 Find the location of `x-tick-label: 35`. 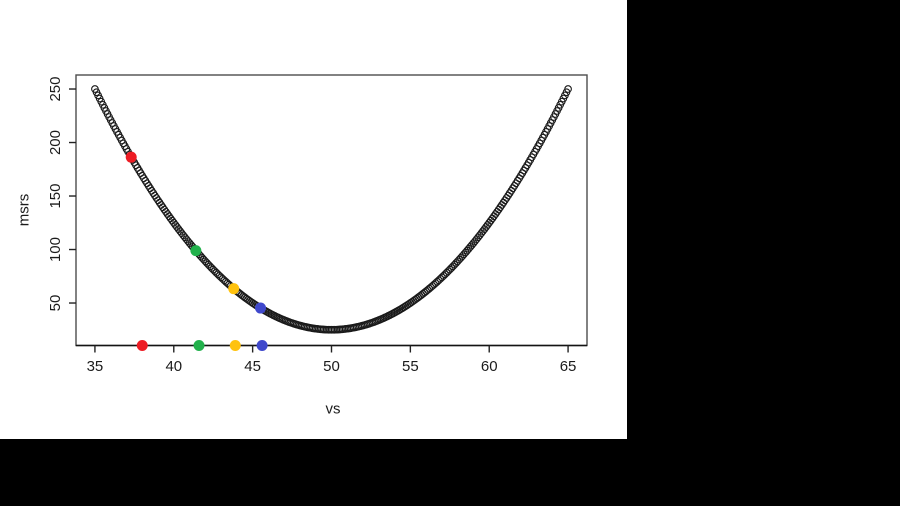

x-tick-label: 35 is located at coordinates (95, 366).